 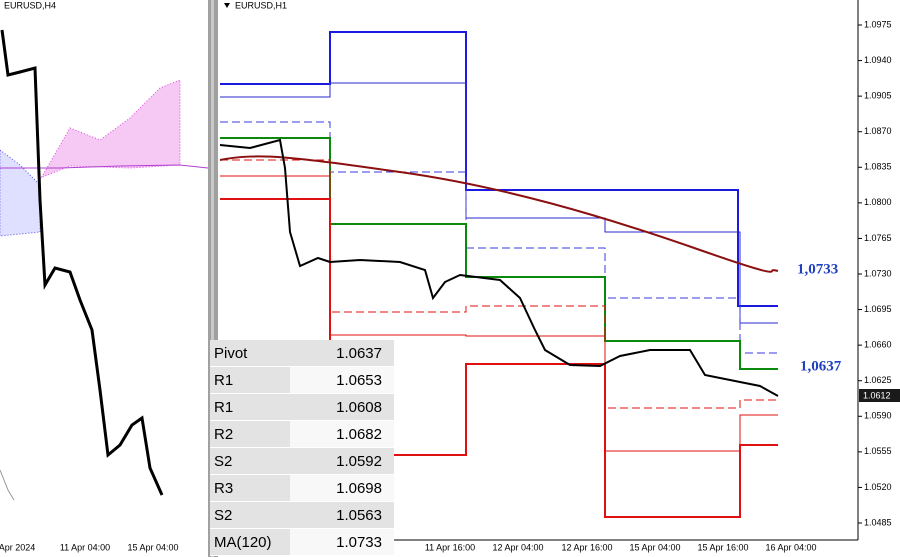 I want to click on level-value: 1.0682, so click(x=342, y=434).